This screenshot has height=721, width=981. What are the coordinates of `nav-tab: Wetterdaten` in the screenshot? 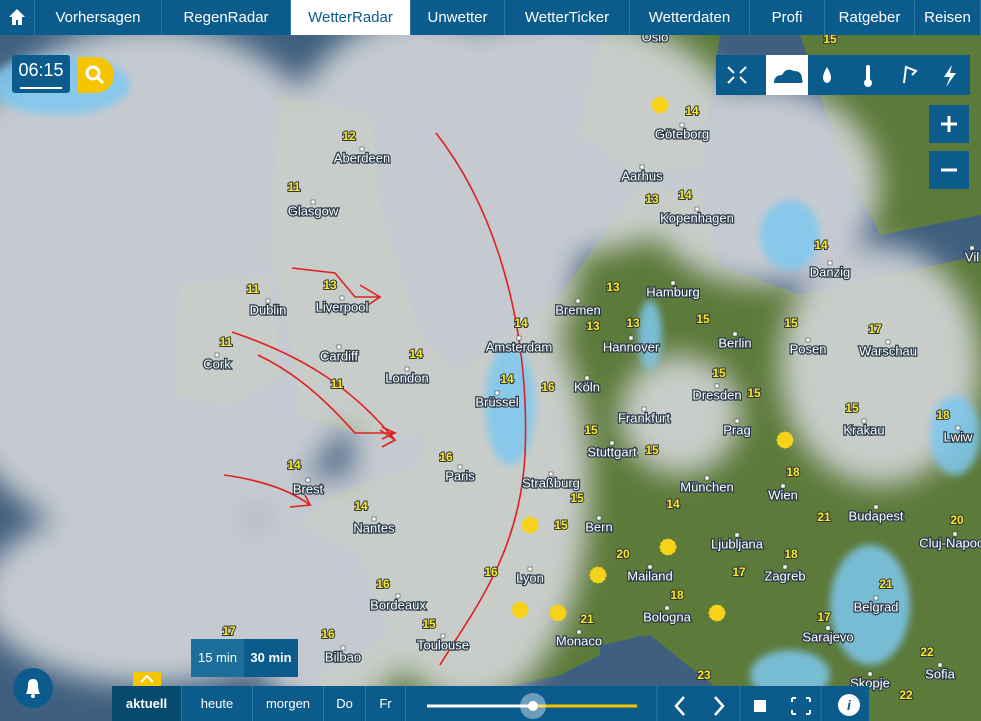 It's located at (690, 17).